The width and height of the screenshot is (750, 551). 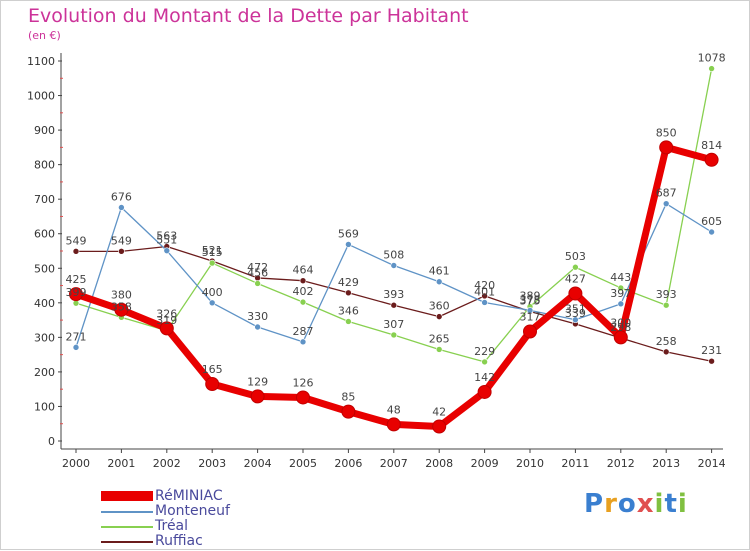 What do you see at coordinates (257, 272) in the screenshot?
I see `data-label-tral: 456` at bounding box center [257, 272].